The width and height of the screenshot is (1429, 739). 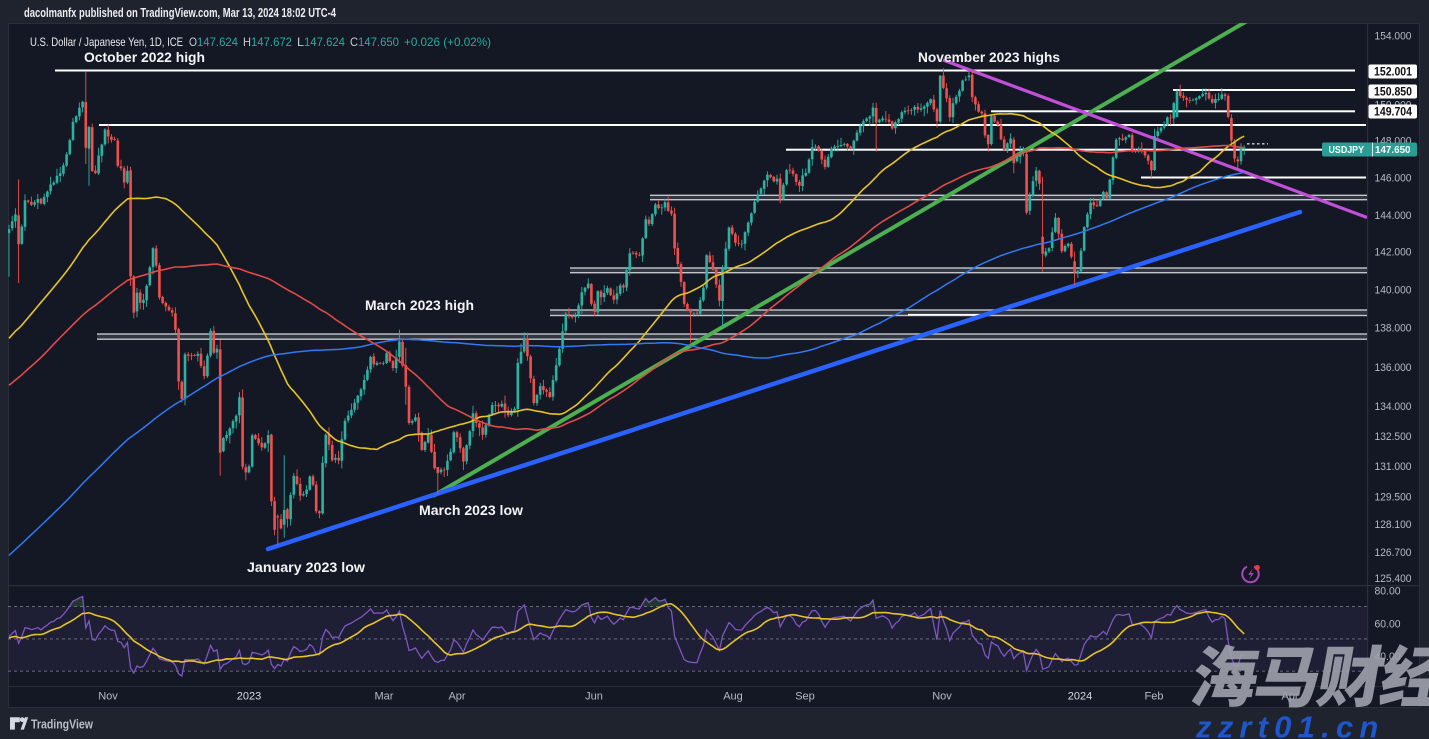 What do you see at coordinates (456, 697) in the screenshot?
I see `svg-text: Apr` at bounding box center [456, 697].